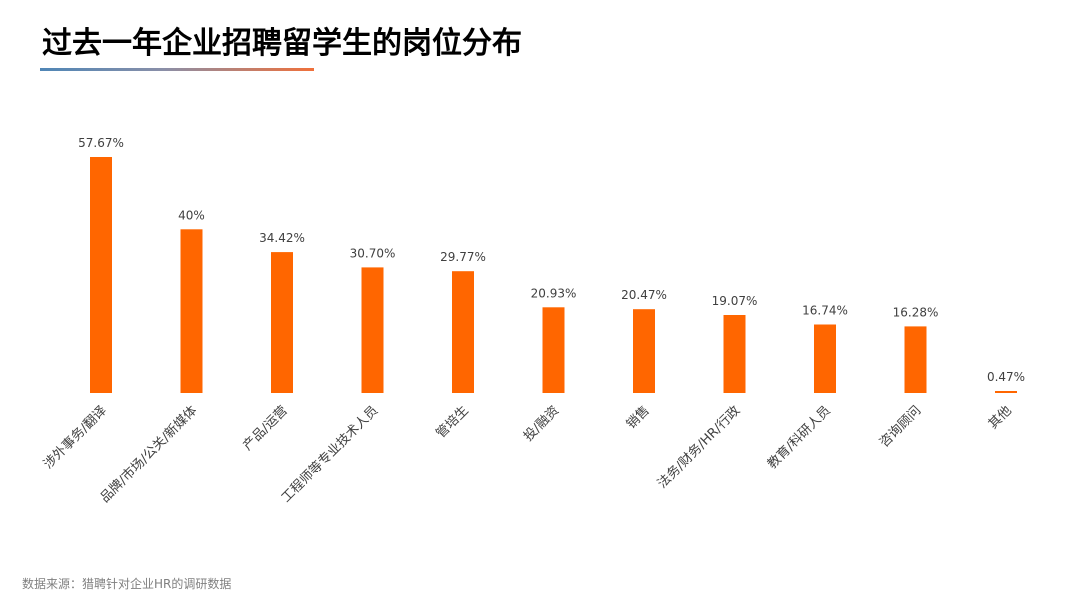 The image size is (1080, 608). What do you see at coordinates (101, 143) in the screenshot?
I see `bar-value-label: 57.67%` at bounding box center [101, 143].